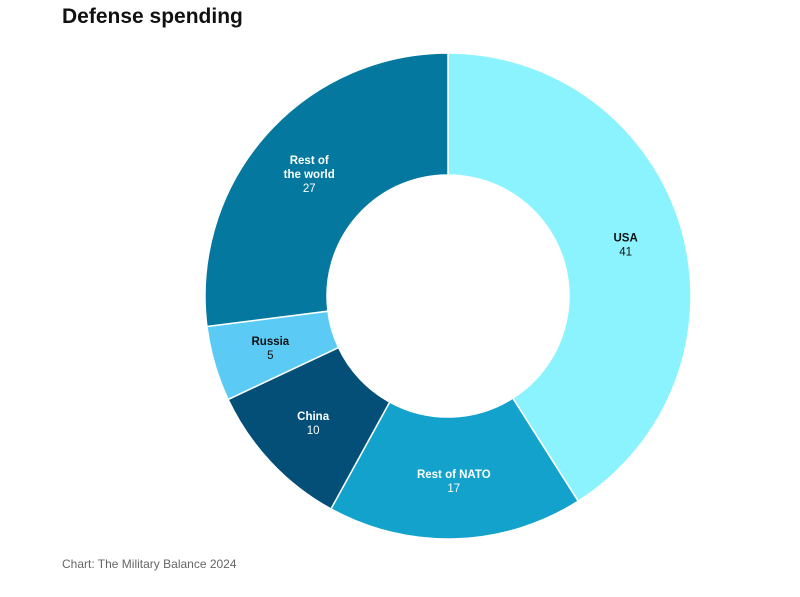 This screenshot has height=597, width=800. Describe the element at coordinates (454, 475) in the screenshot. I see `slice-label-line: Rest of NATO` at that location.